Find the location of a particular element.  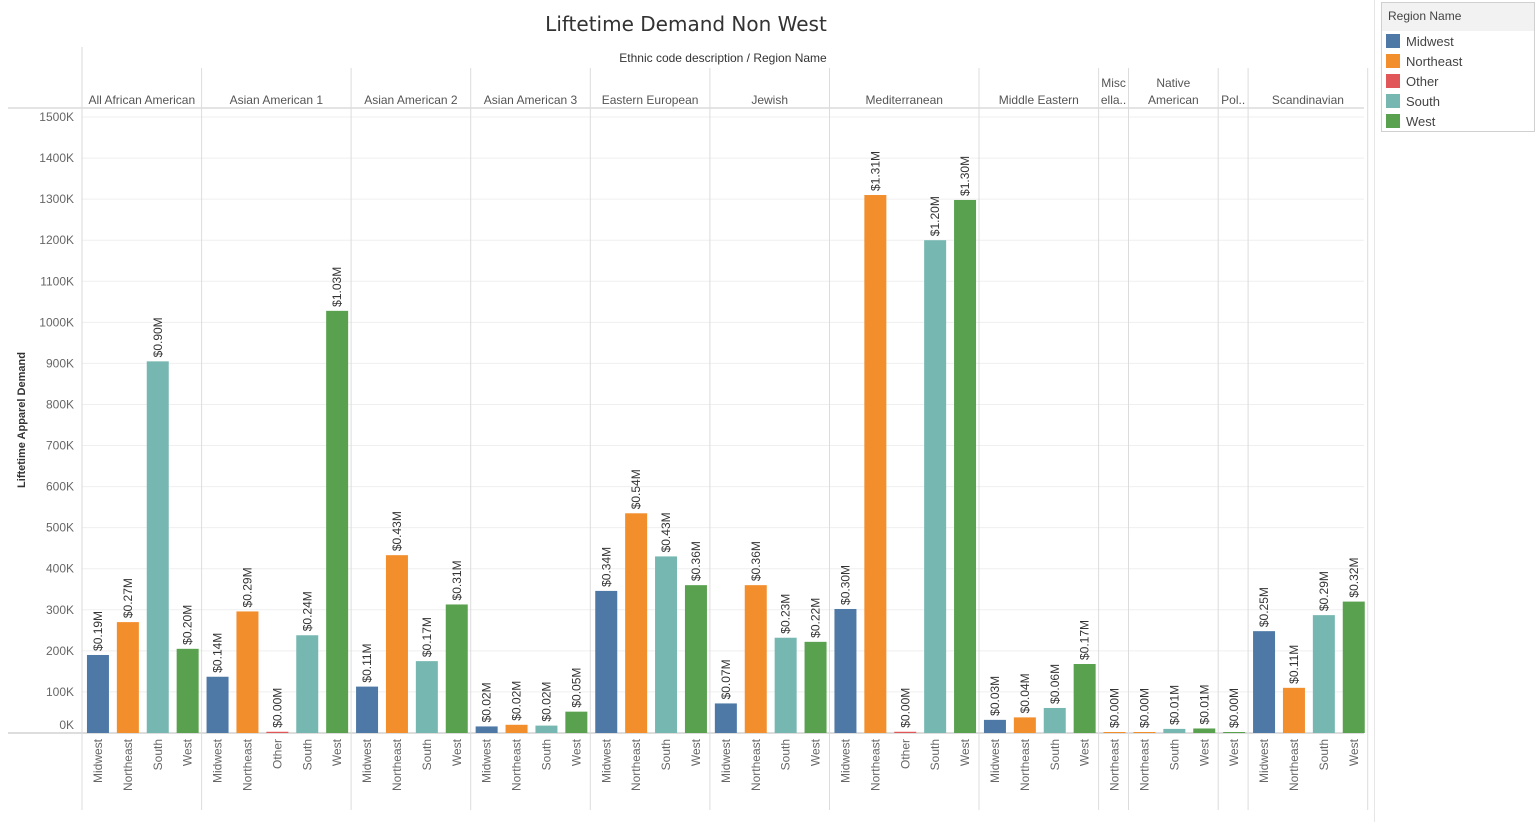

y-tick-label: 400K is located at coordinates (60, 569).